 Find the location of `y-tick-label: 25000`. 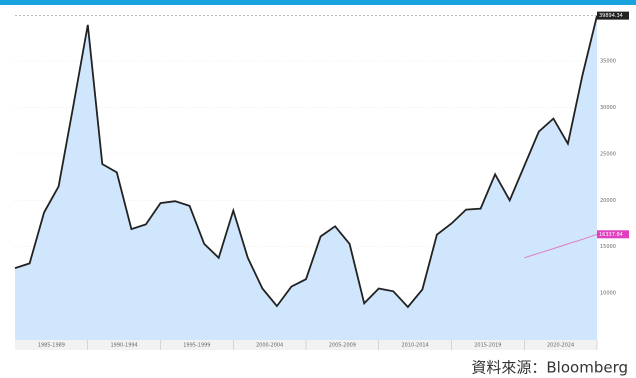

y-tick-label: 25000 is located at coordinates (608, 154).